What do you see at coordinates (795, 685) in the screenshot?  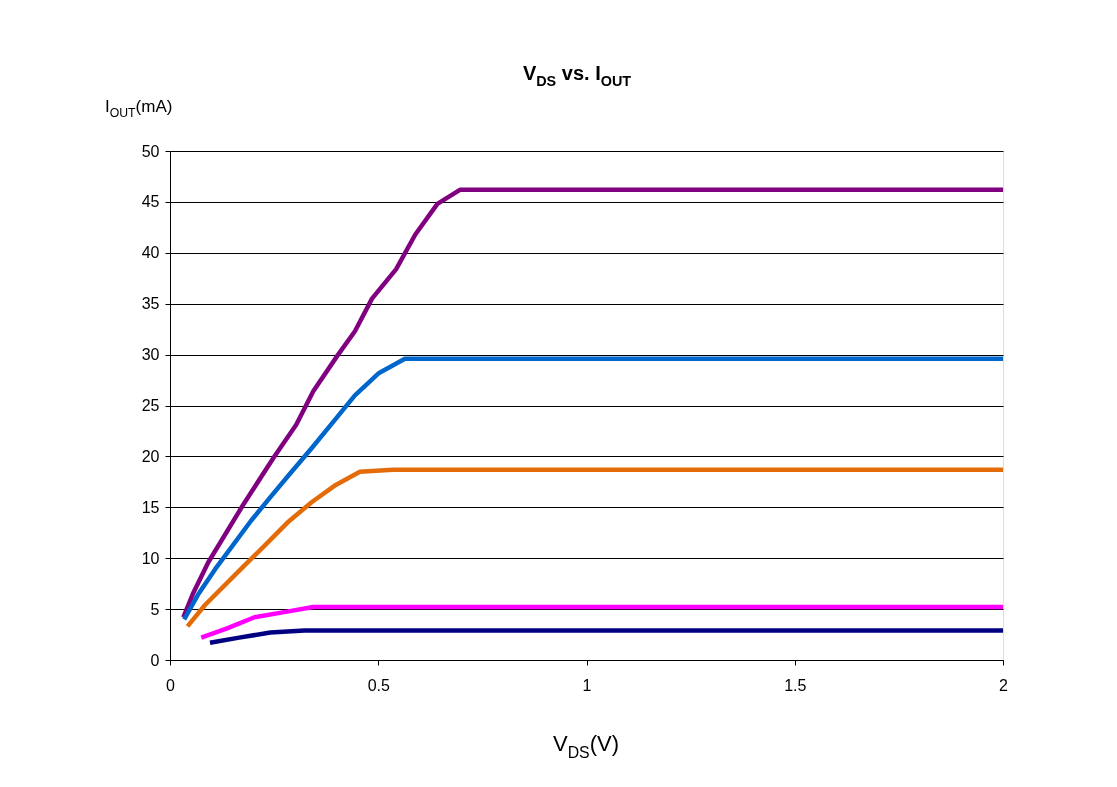 I see `x-tick-label: 1.5` at bounding box center [795, 685].